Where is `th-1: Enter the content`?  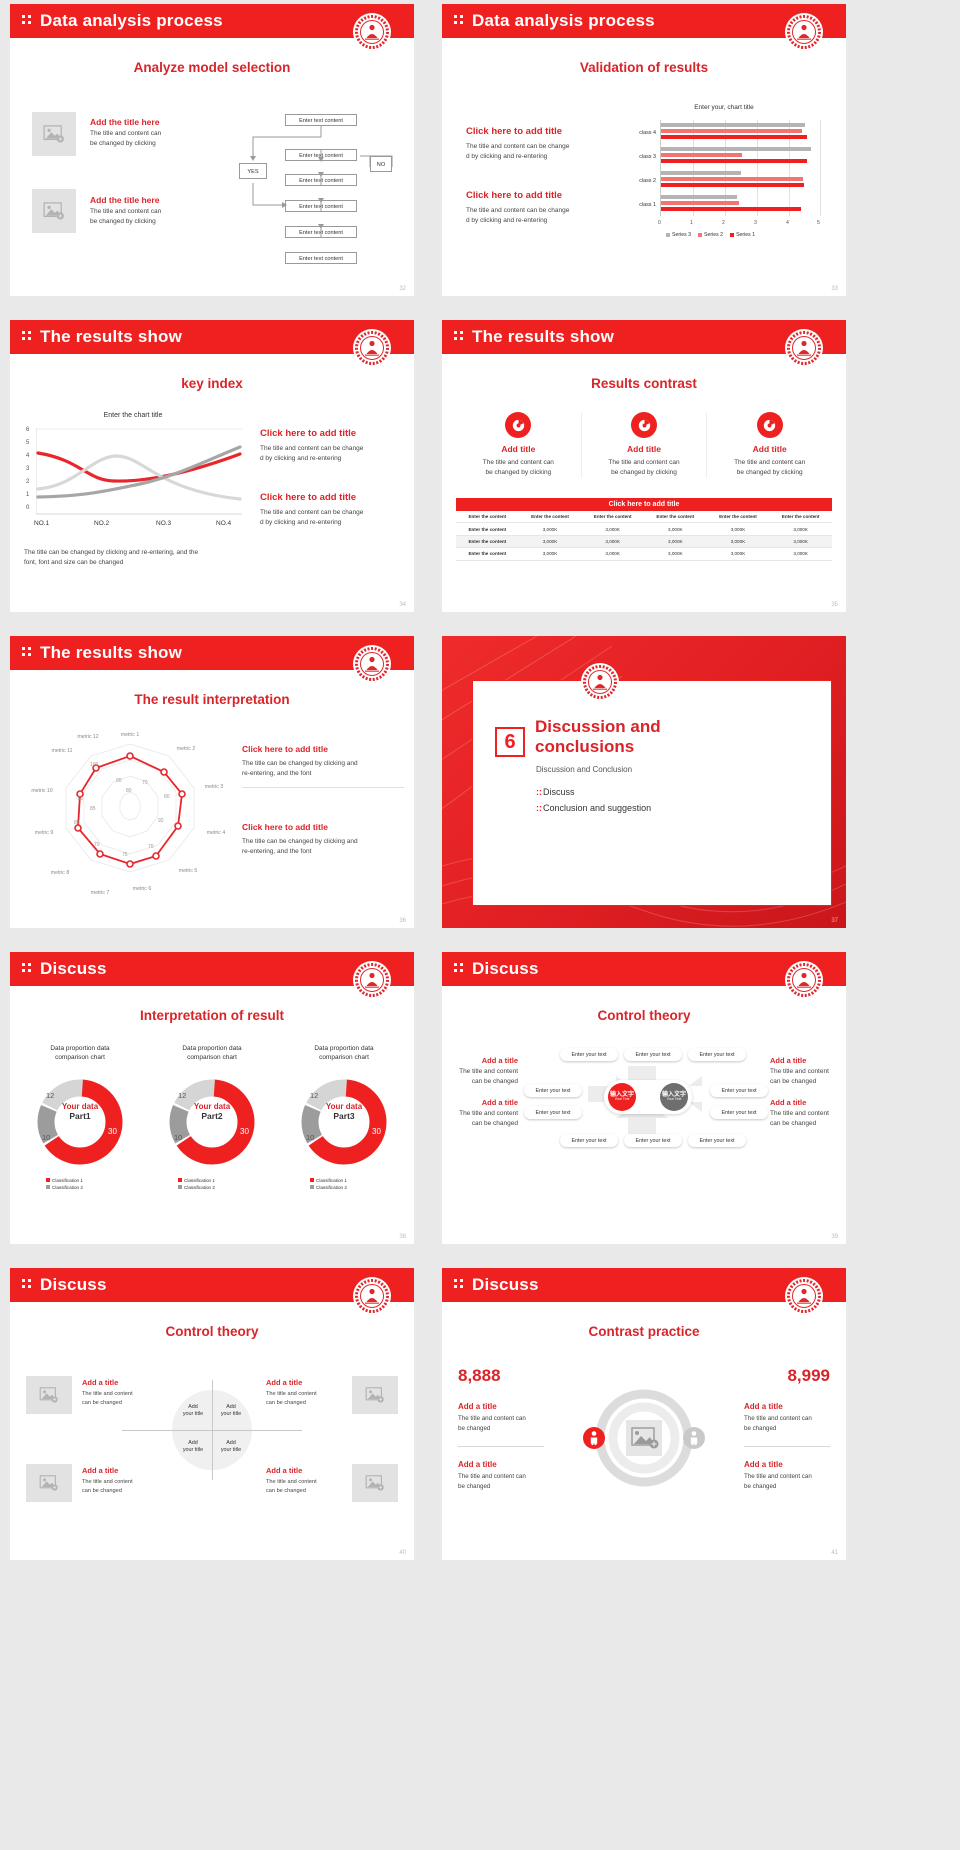
th-1: Enter the content is located at coordinates (550, 517).